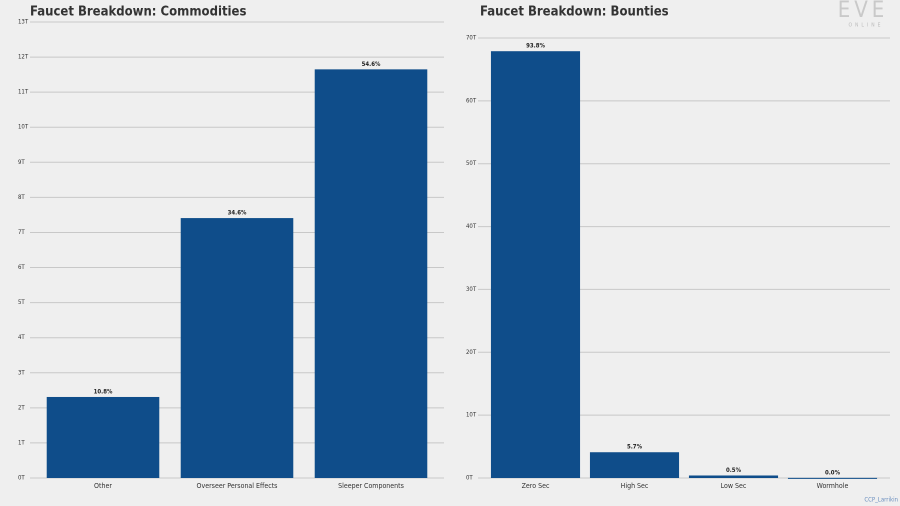 The image size is (900, 506). I want to click on y-tick-label: 60T, so click(471, 100).